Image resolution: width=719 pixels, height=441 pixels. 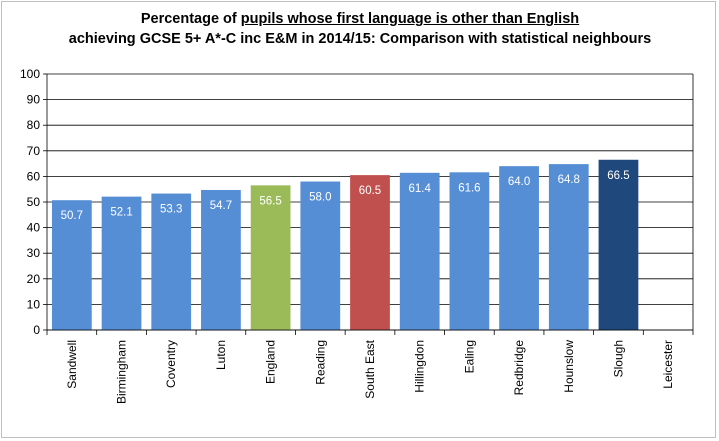 I want to click on data-label: 58.0, so click(x=320, y=198).